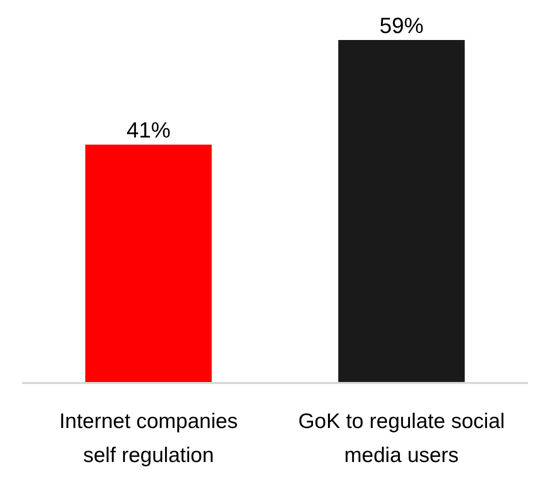 This screenshot has height=479, width=533. What do you see at coordinates (148, 438) in the screenshot?
I see `x-tick-label: Internet companies self regulation` at bounding box center [148, 438].